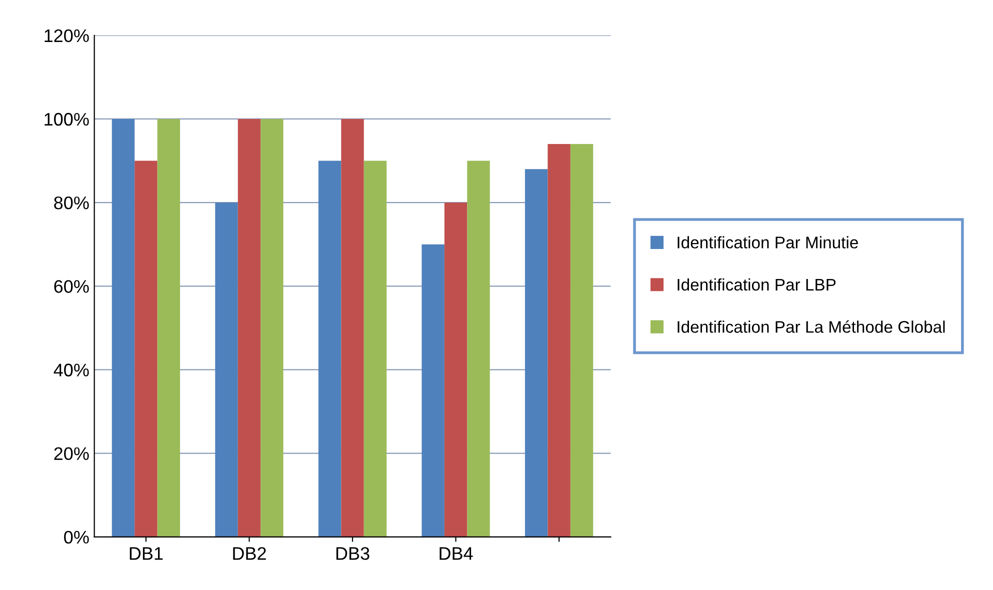  Describe the element at coordinates (71, 286) in the screenshot. I see `y-tick-label: 60%` at that location.